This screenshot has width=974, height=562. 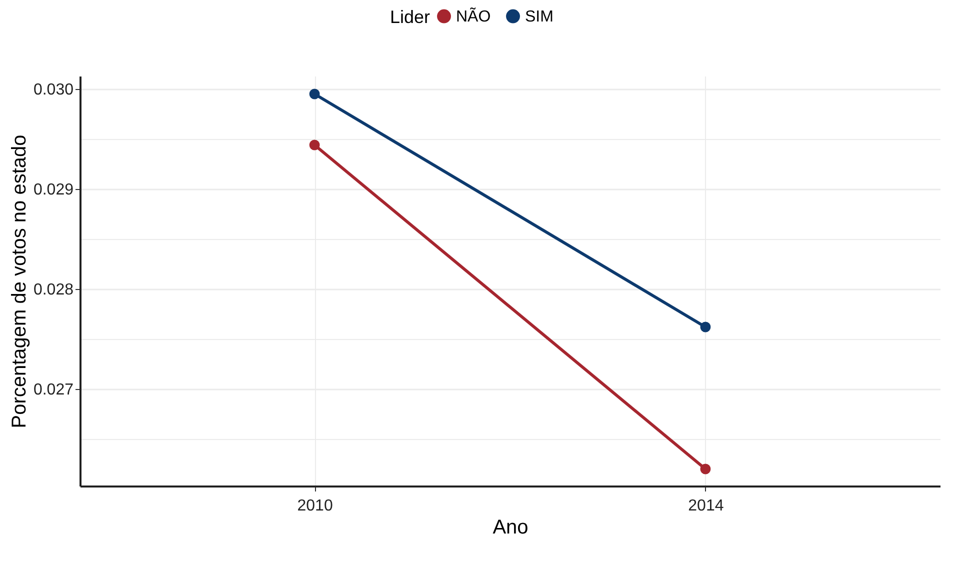 I want to click on x-tick-label: 2010, so click(x=315, y=506).